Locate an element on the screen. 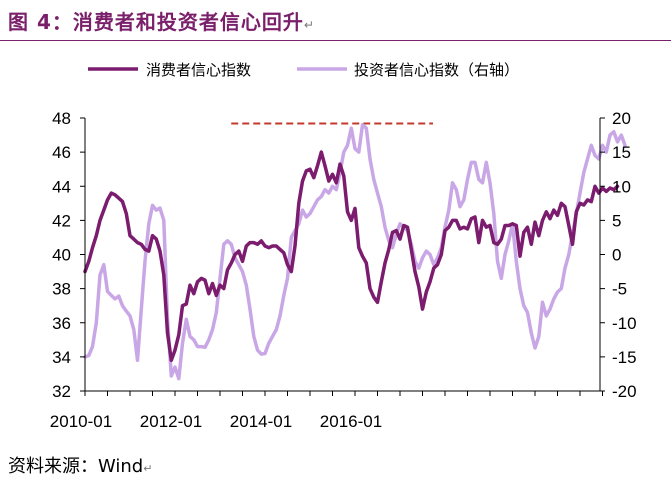  right-tick-label: 20 is located at coordinates (621, 118).